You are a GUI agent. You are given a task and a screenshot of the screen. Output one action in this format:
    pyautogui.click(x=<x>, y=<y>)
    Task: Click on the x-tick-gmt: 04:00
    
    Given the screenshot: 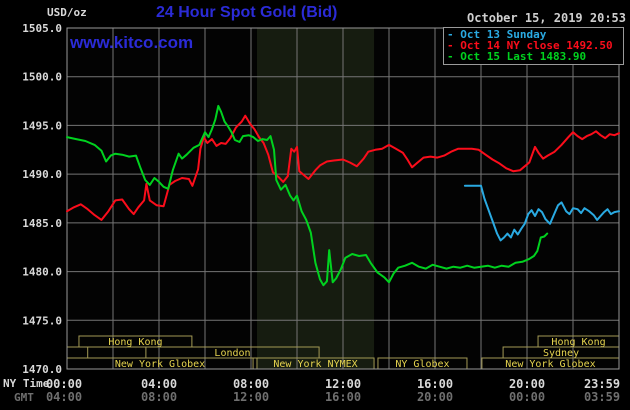 What is the action you would take?
    pyautogui.click(x=64, y=397)
    